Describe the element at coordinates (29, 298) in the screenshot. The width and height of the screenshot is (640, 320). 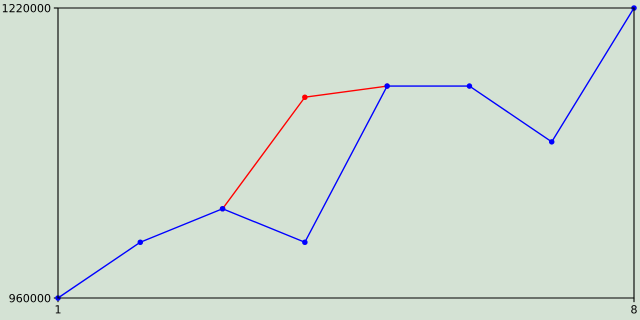
I see `y-tick-label: 960000` at that location.